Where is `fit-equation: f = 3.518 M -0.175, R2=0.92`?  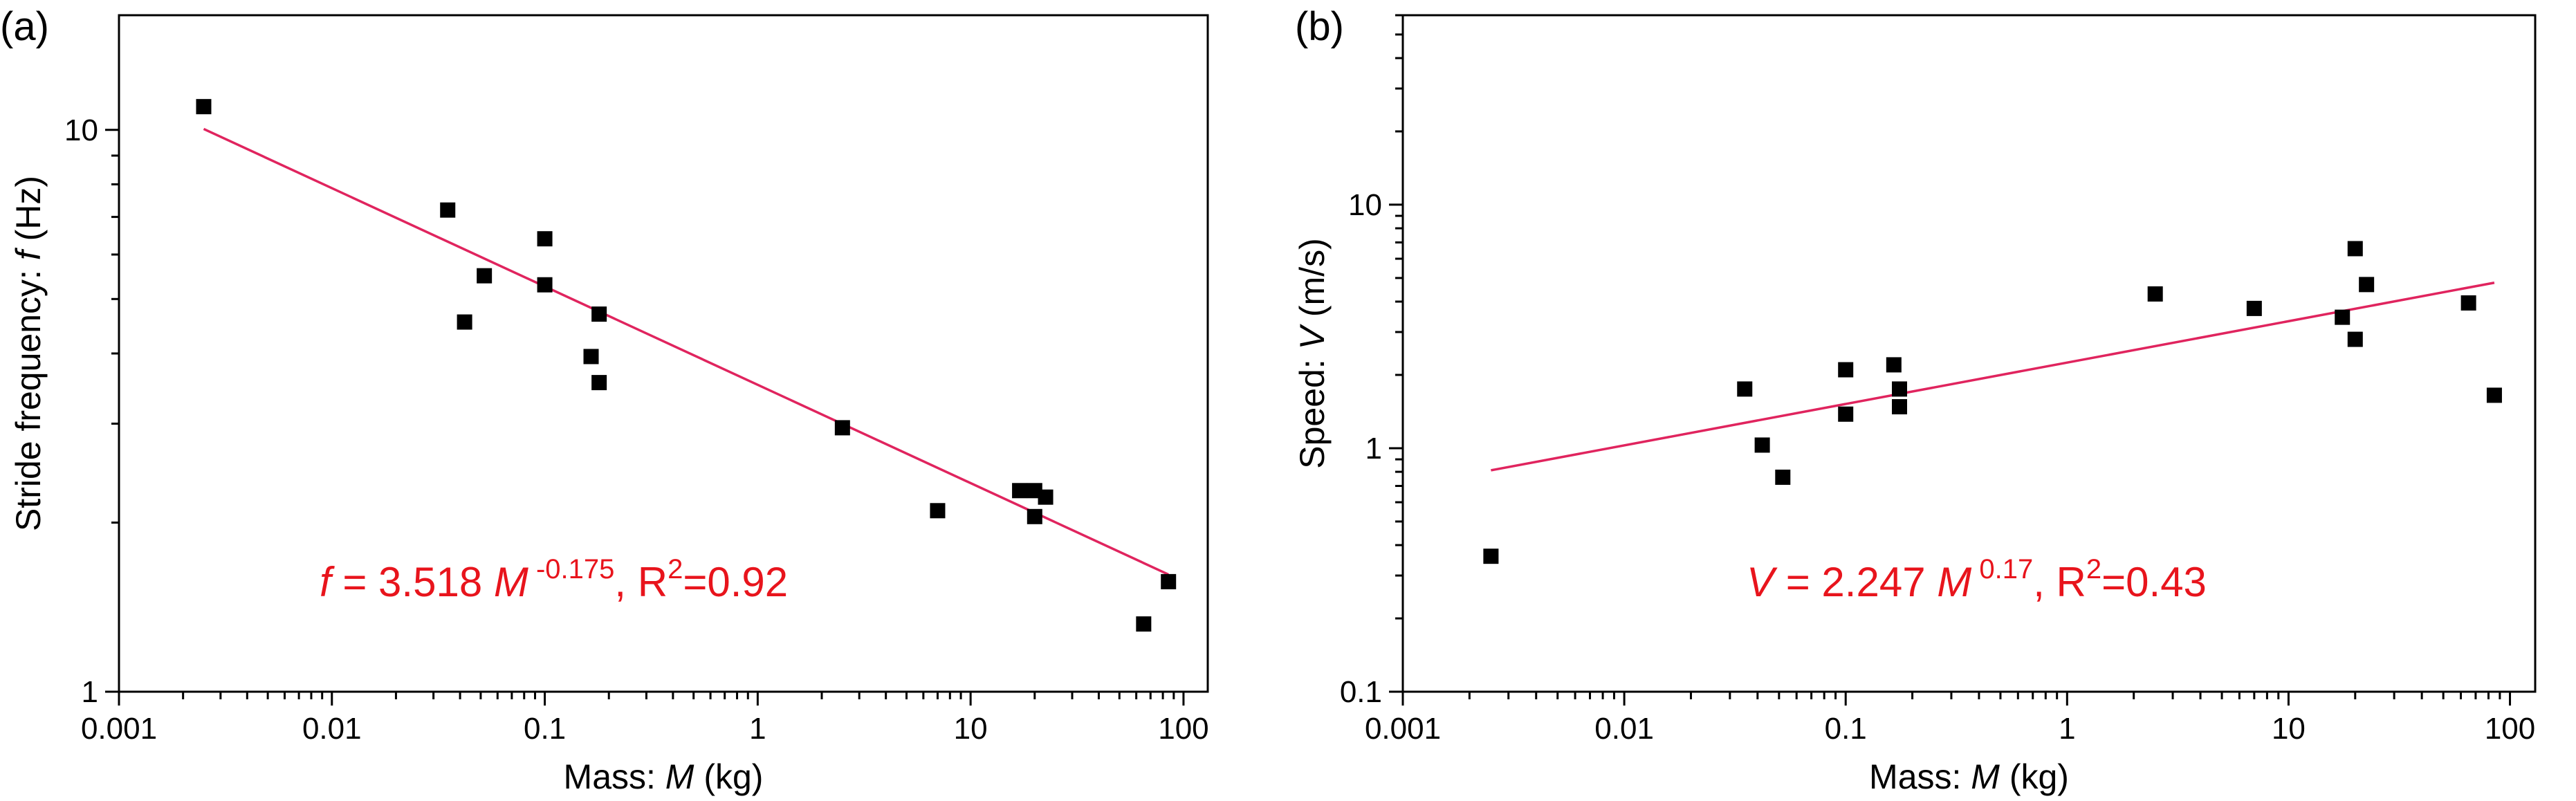
fit-equation: f = 3.518 M -0.175, R2=0.92 is located at coordinates (554, 579).